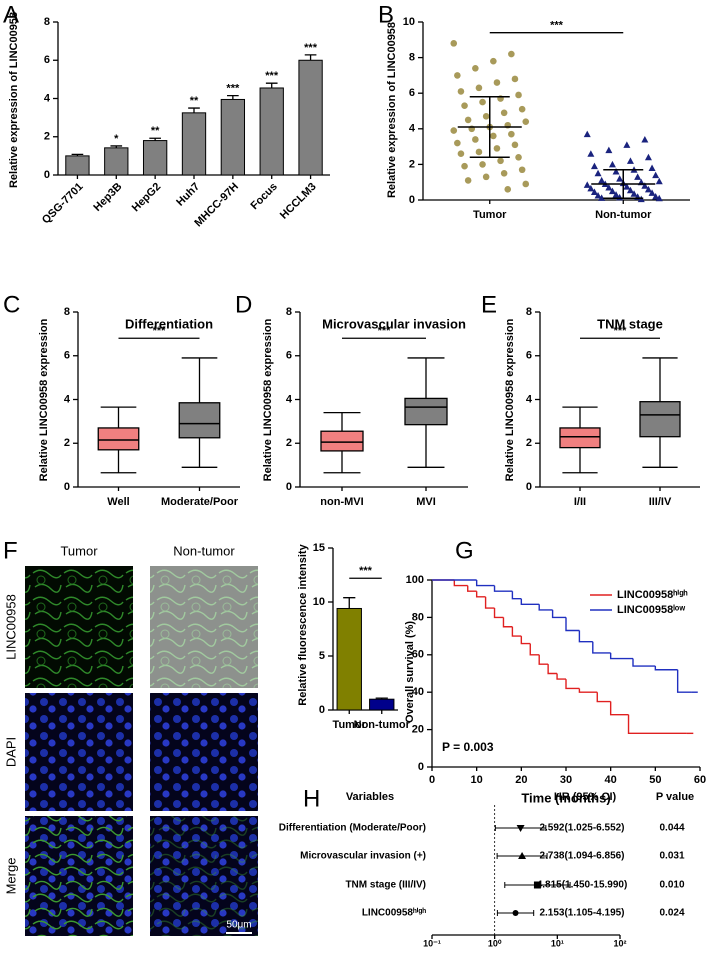 Image resolution: width=709 pixels, height=953 pixels. I want to click on hr-label: 2.592(1.025-6.552), so click(581, 828).